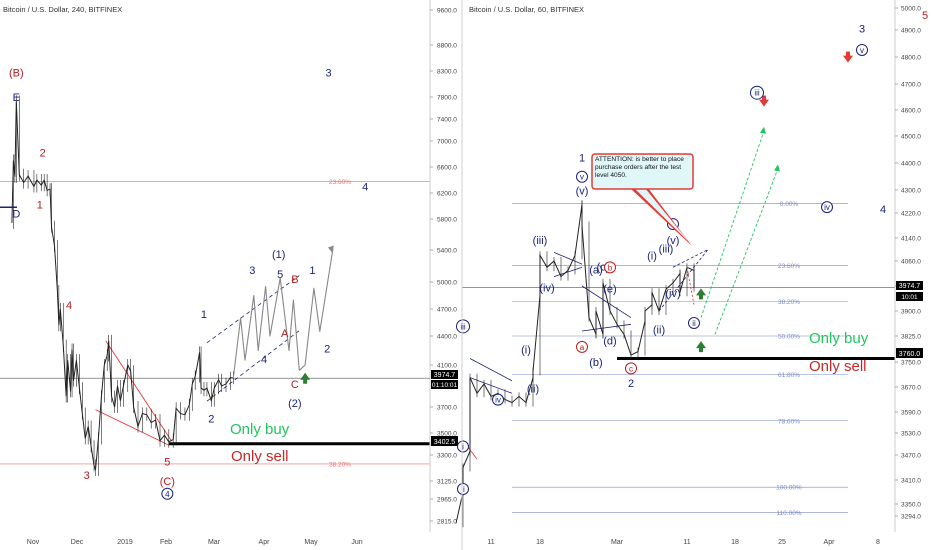 This screenshot has width=932, height=550. Describe the element at coordinates (265, 542) in the screenshot. I see `left-time-tick-label: Apr` at that location.